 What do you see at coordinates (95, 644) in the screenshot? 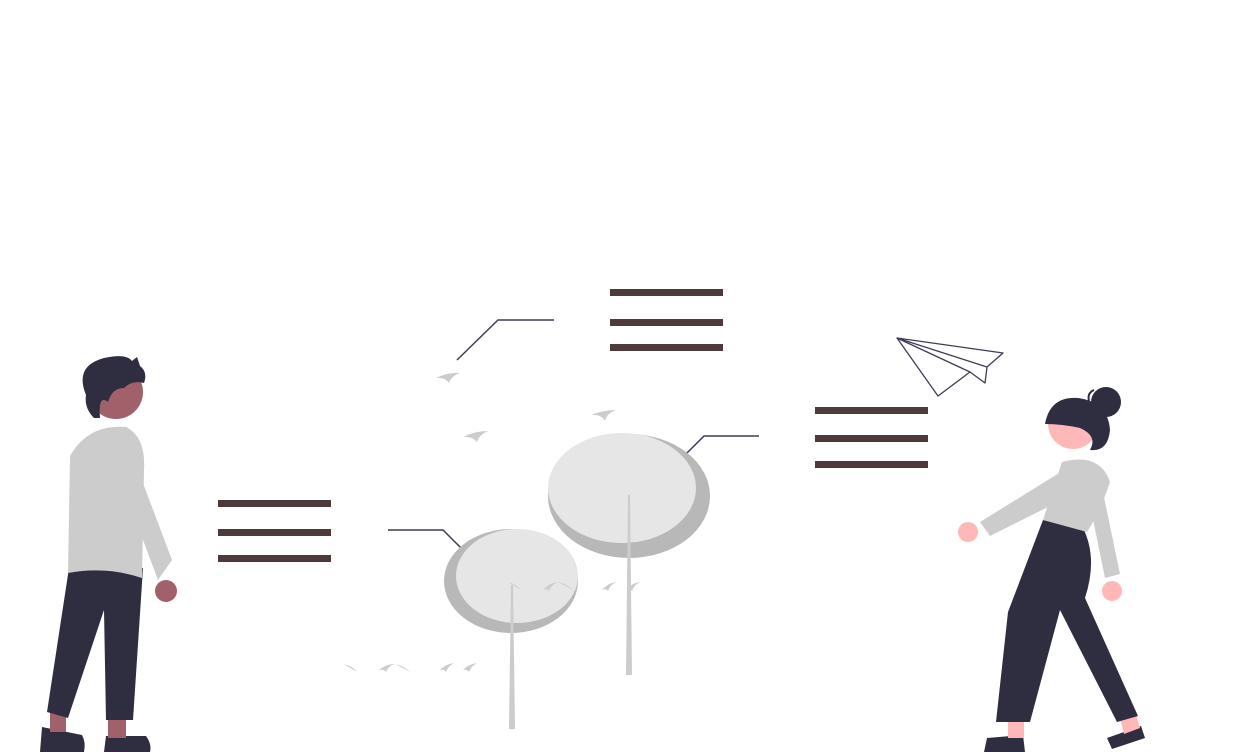
I see `man-pants` at bounding box center [95, 644].